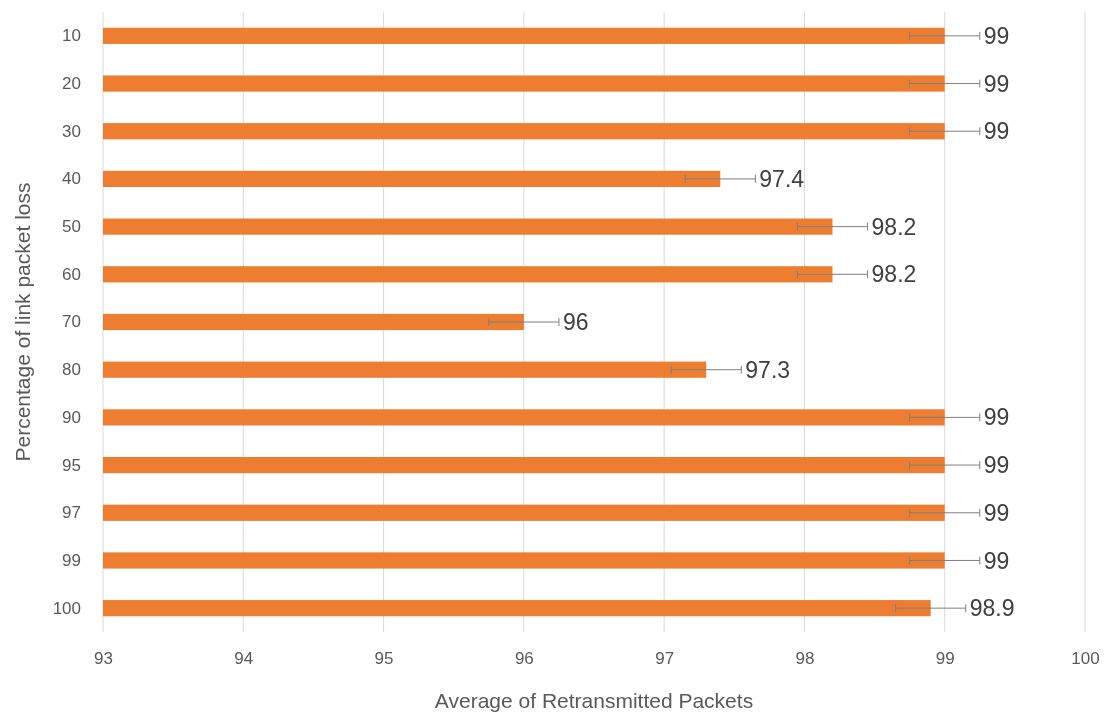 The image size is (1108, 716). What do you see at coordinates (768, 369) in the screenshot?
I see `data-label: 97.3` at bounding box center [768, 369].